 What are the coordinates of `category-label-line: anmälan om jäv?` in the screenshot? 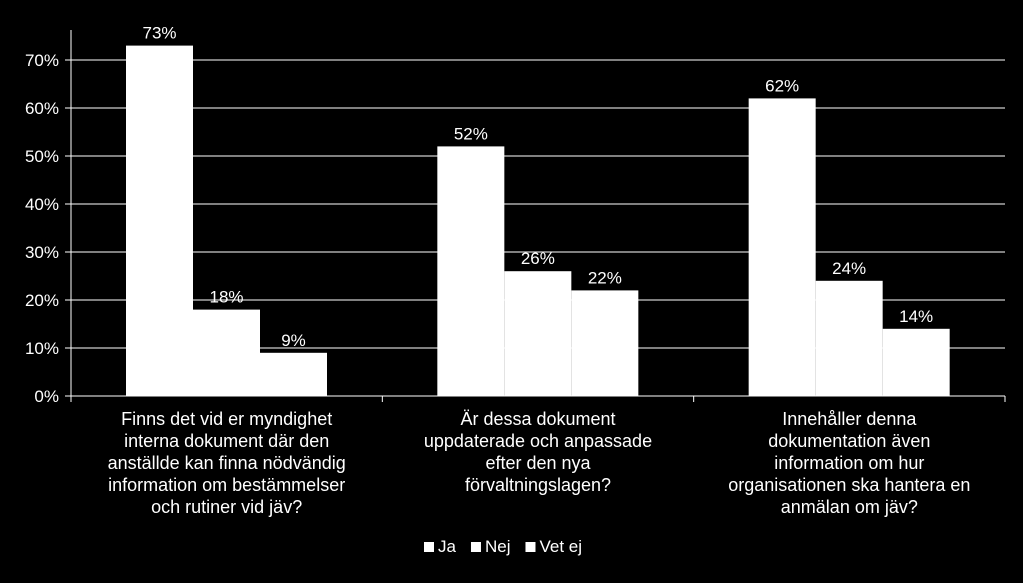 It's located at (849, 507).